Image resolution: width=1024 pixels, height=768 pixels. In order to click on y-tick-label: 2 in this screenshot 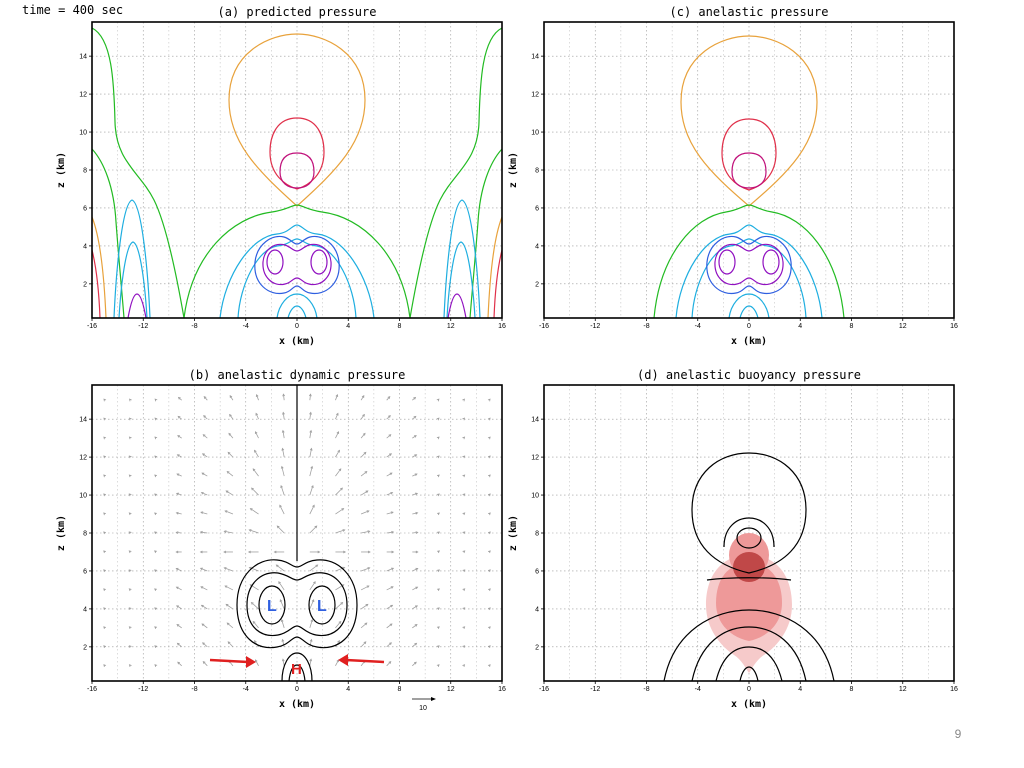, I will do `click(537, 647)`.